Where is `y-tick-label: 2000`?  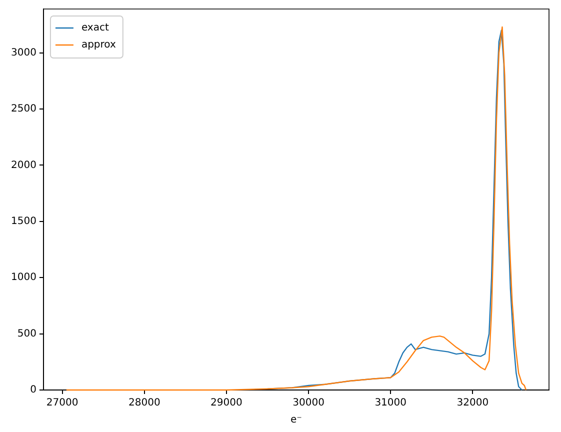
y-tick-label: 2000 is located at coordinates (23, 165).